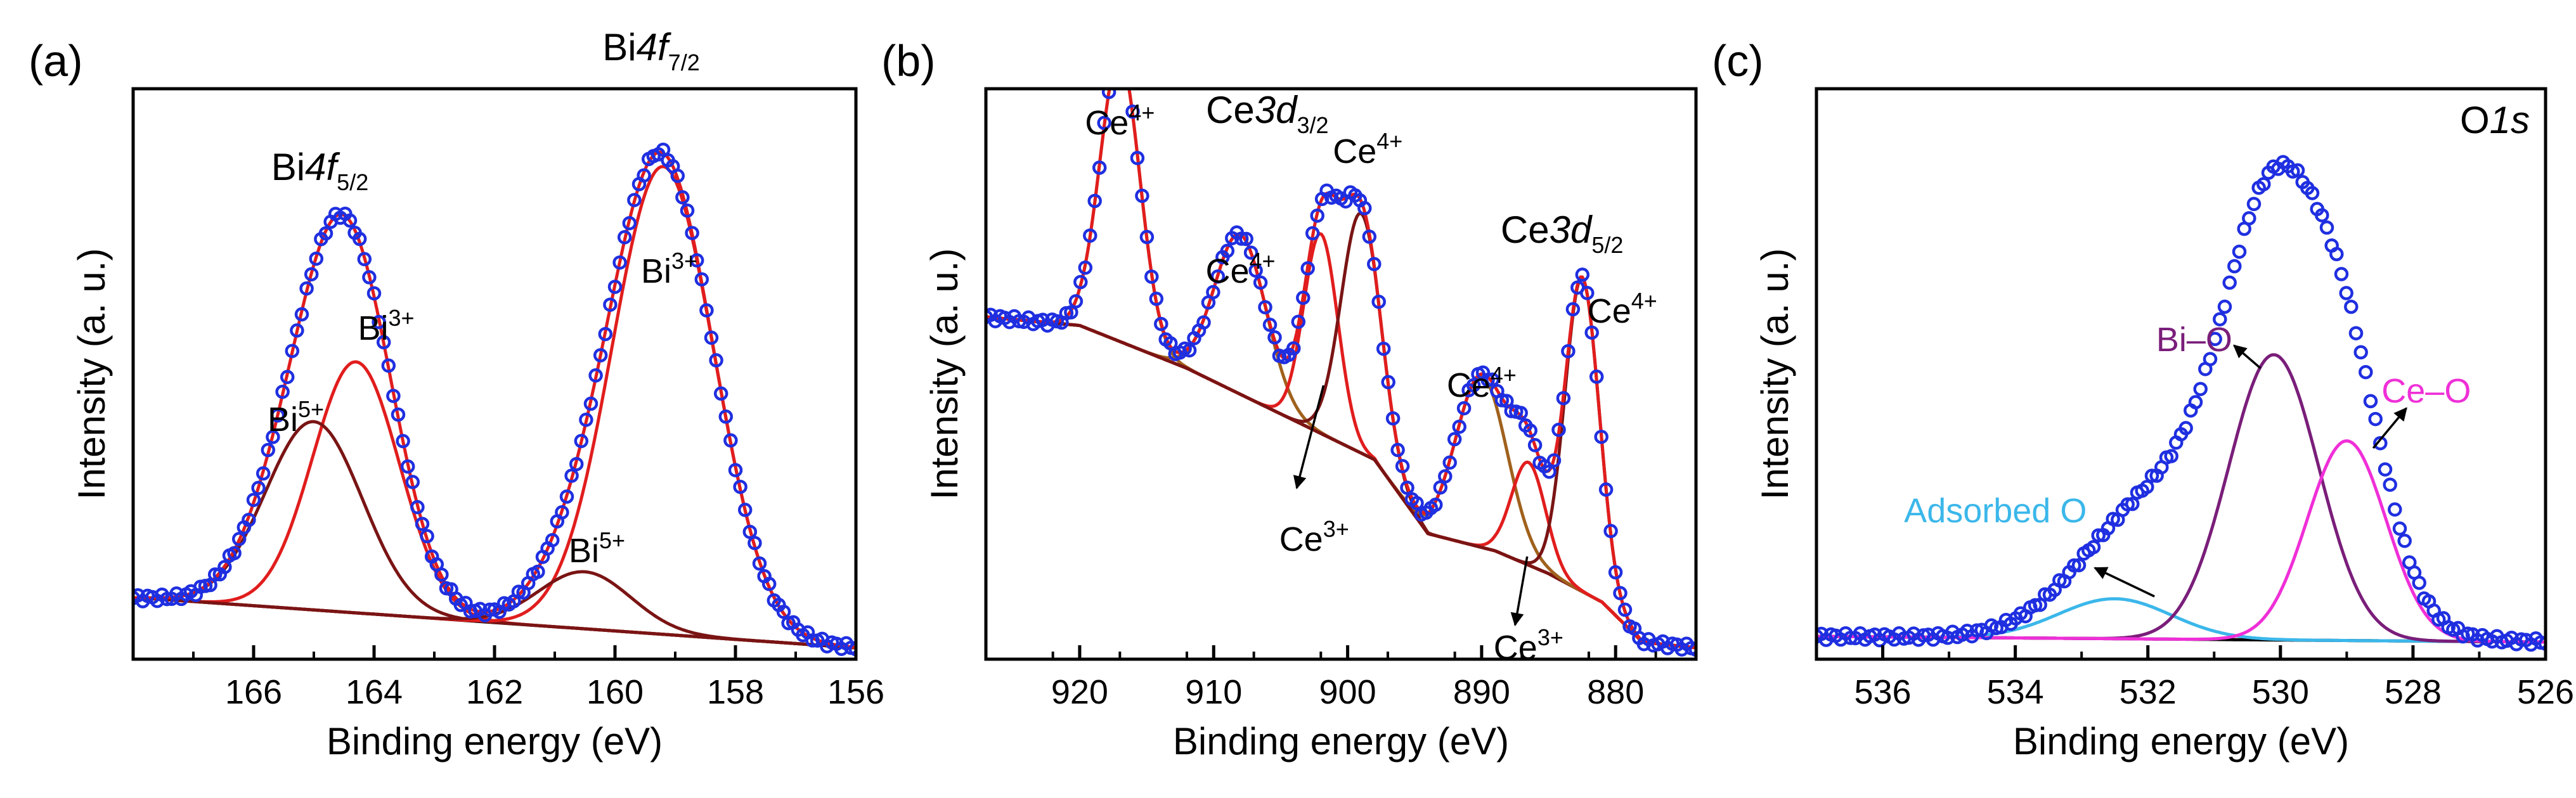 Image resolution: width=2576 pixels, height=798 pixels. What do you see at coordinates (2194, 340) in the screenshot?
I see `annotation-label: Bi–O` at bounding box center [2194, 340].